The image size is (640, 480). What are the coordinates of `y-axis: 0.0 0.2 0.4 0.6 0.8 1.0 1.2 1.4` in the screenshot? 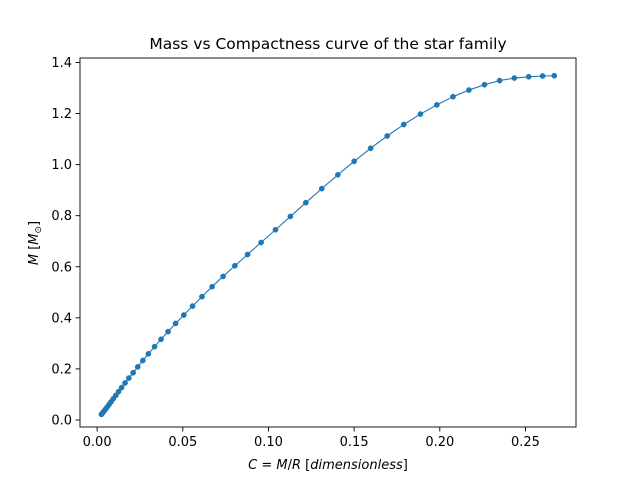 It's located at (65, 242).